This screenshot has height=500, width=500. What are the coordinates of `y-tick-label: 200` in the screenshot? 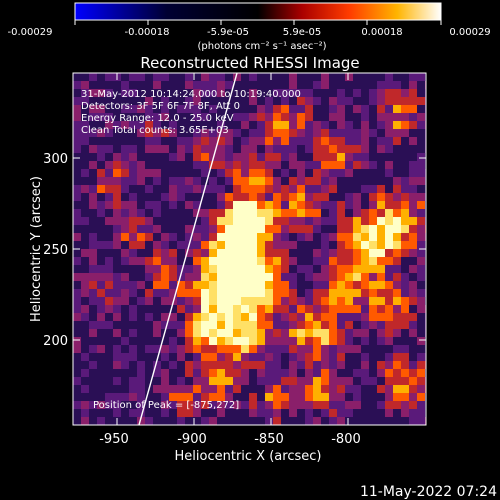 It's located at (55, 341).